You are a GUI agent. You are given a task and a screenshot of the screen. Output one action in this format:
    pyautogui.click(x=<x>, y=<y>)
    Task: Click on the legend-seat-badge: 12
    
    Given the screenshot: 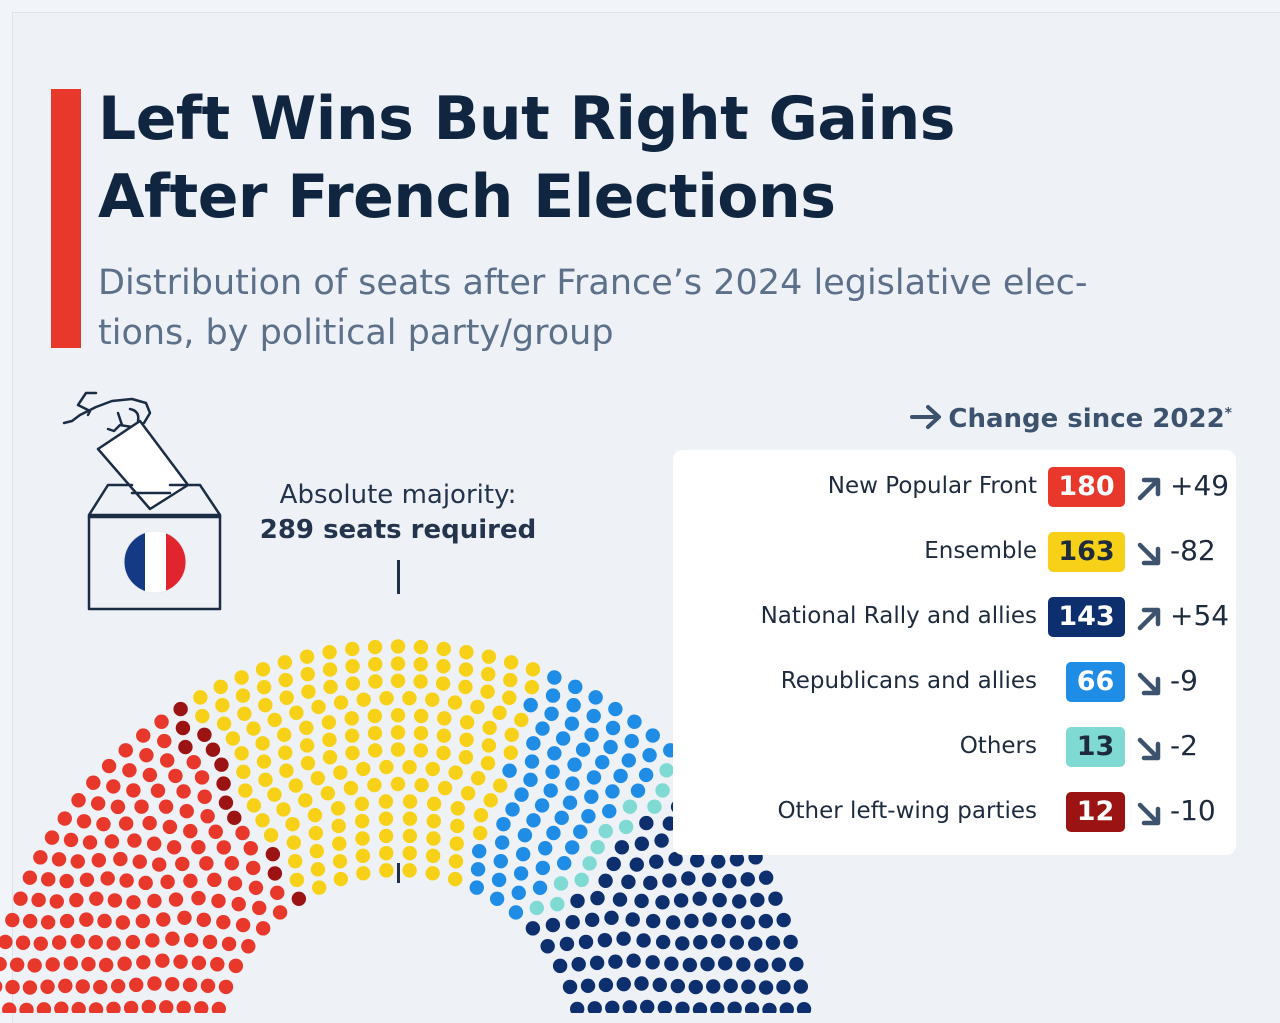 What is the action you would take?
    pyautogui.click(x=1095, y=812)
    